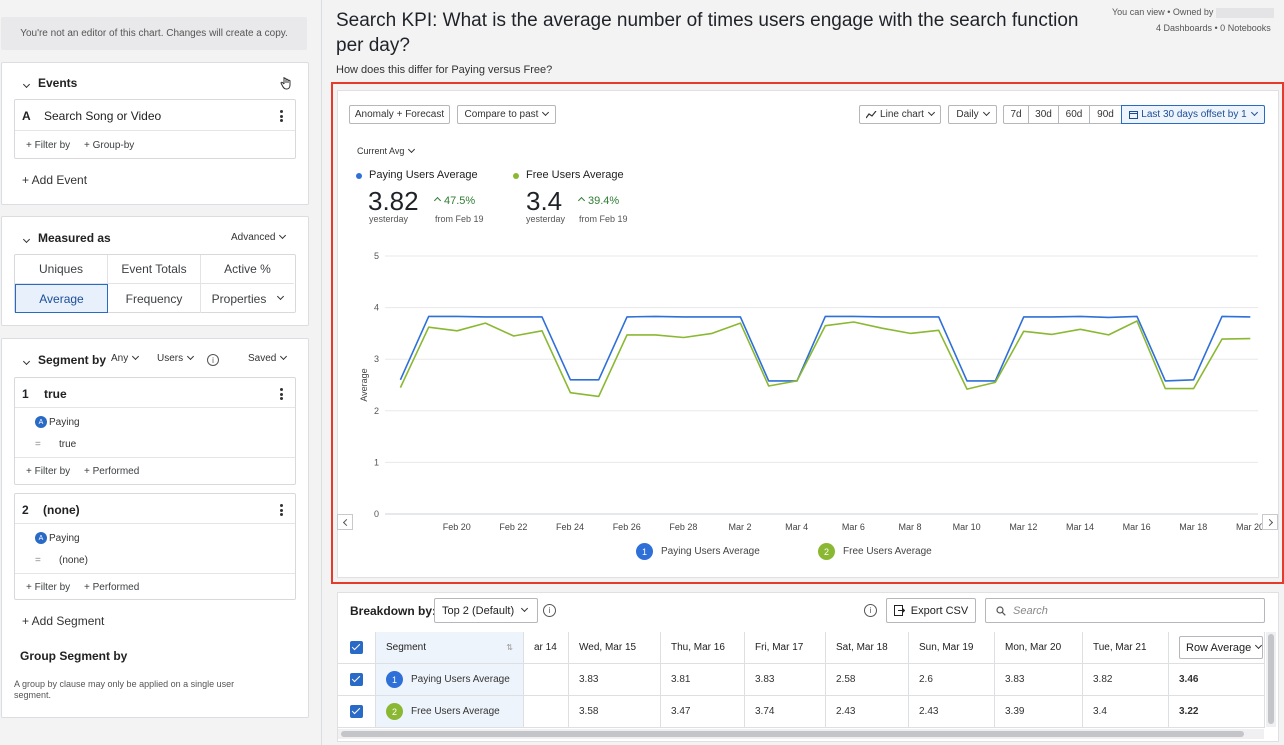 The image size is (1284, 745). I want to click on range-30d-button: 30d, so click(1043, 114).